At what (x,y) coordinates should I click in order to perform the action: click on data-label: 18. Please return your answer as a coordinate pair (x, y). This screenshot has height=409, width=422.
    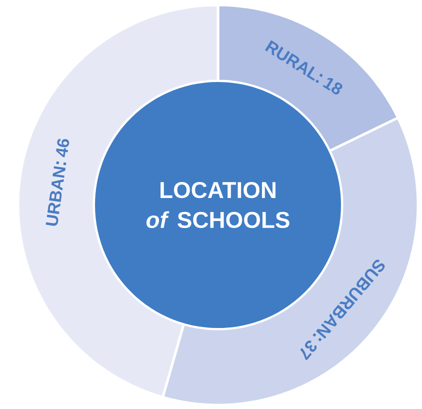
    Looking at the image, I should click on (332, 86).